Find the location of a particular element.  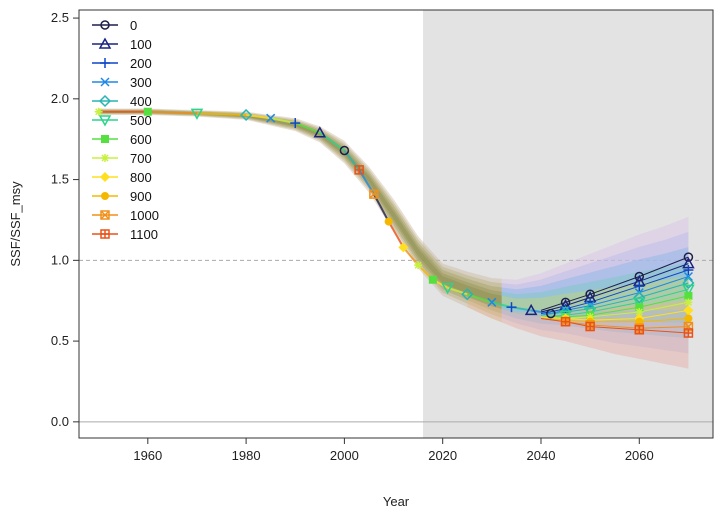

legend-item-300: 300 is located at coordinates (122, 82).